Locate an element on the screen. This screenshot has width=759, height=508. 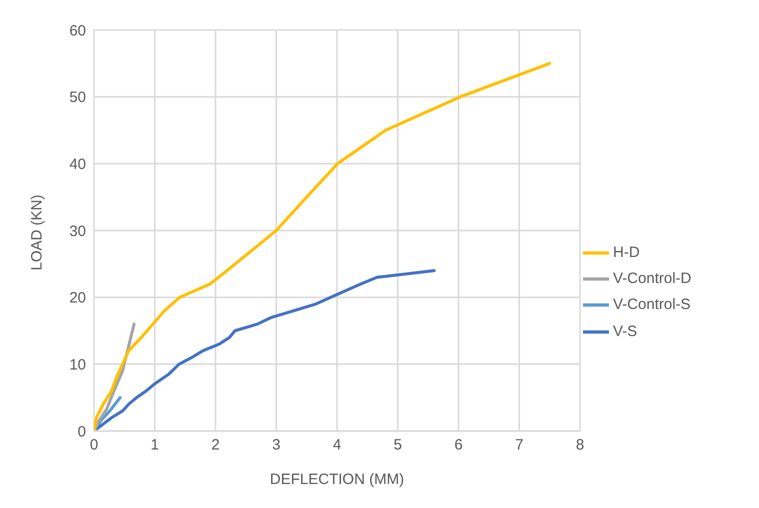
y-axis-title: LOAD (KN) is located at coordinates (37, 232).